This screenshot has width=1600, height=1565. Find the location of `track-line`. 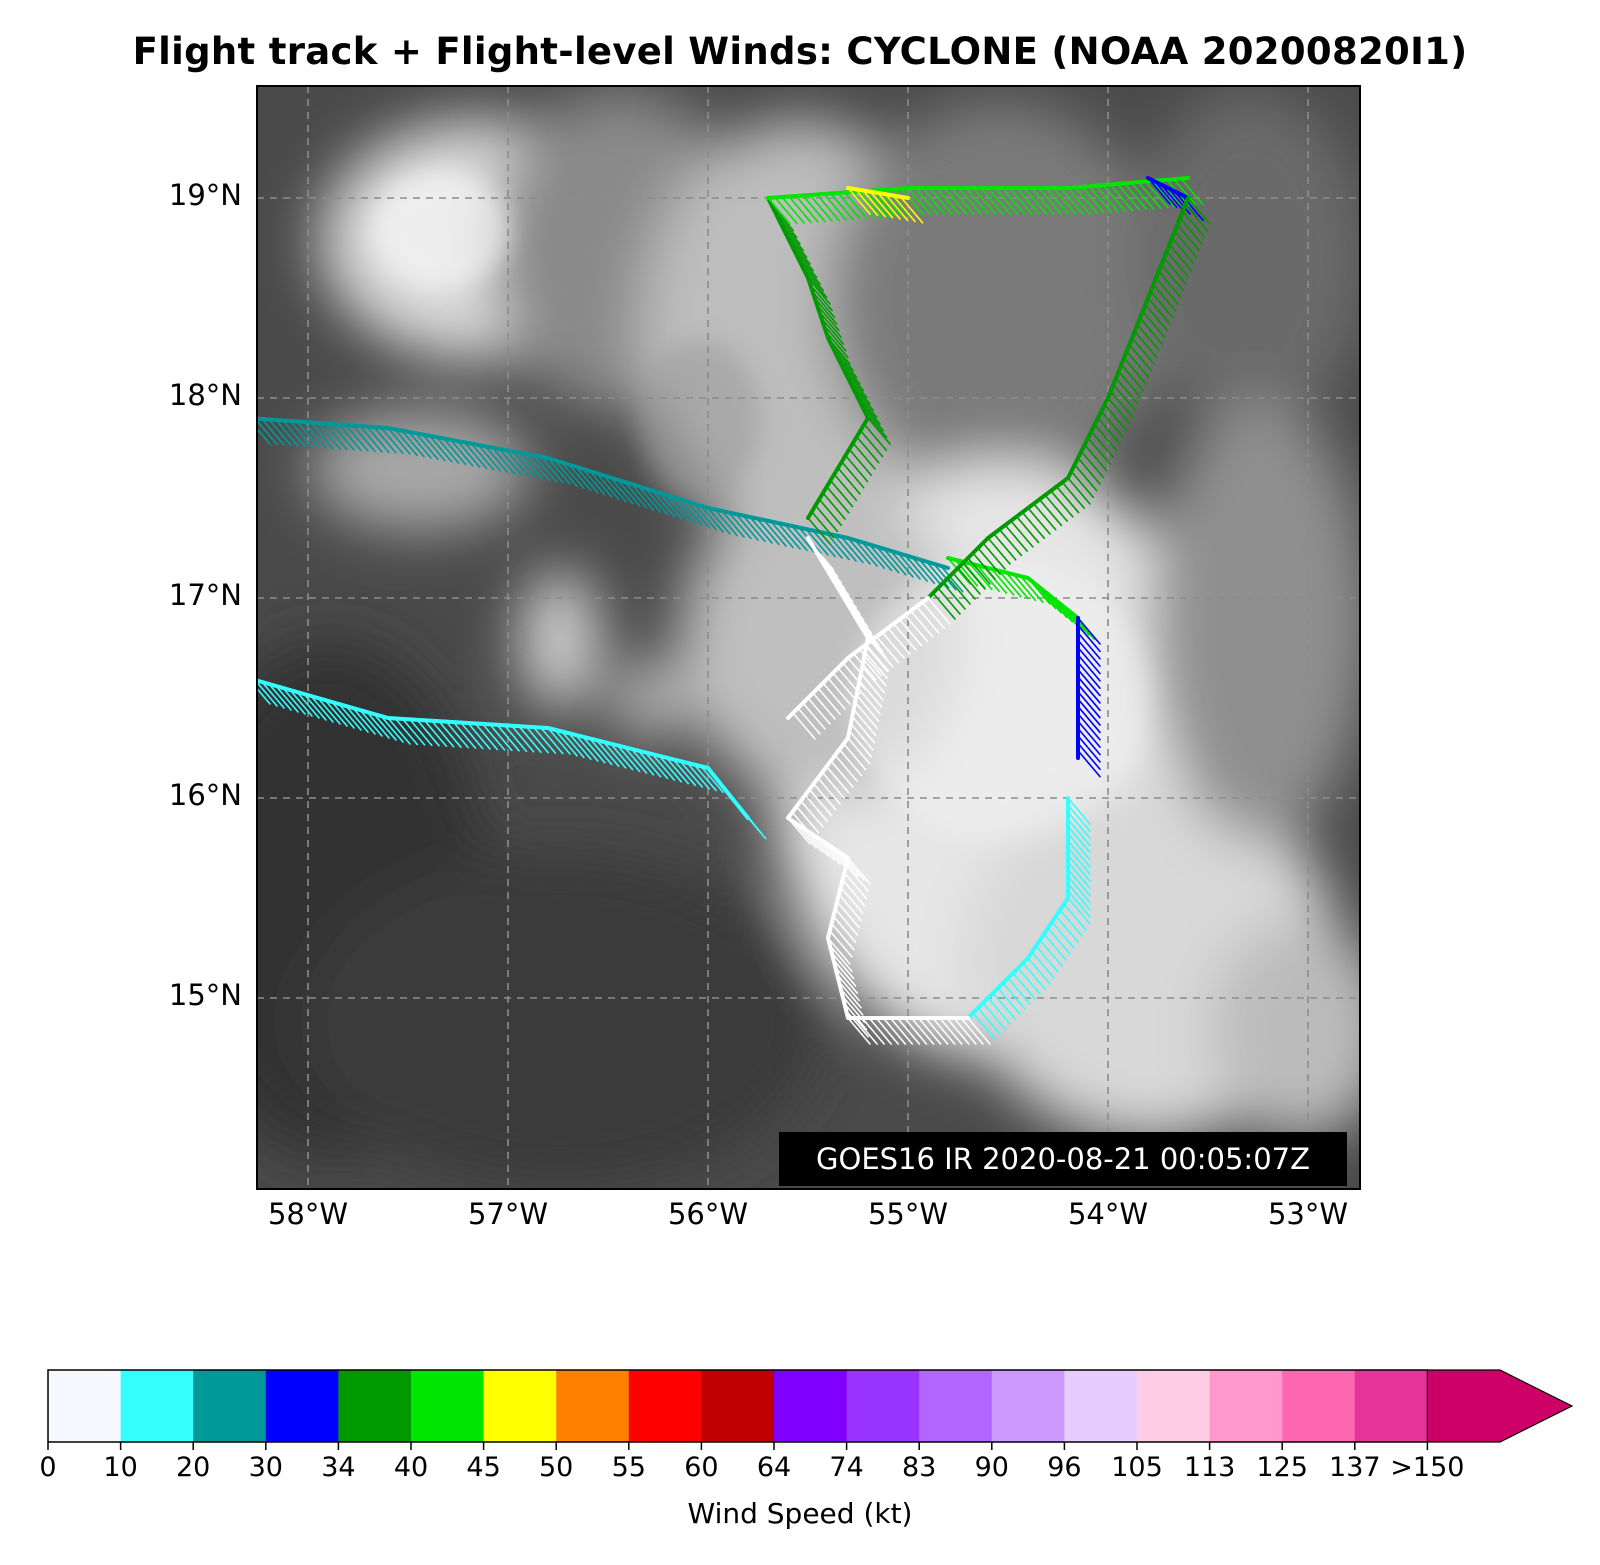

track-line is located at coordinates (603, 493).